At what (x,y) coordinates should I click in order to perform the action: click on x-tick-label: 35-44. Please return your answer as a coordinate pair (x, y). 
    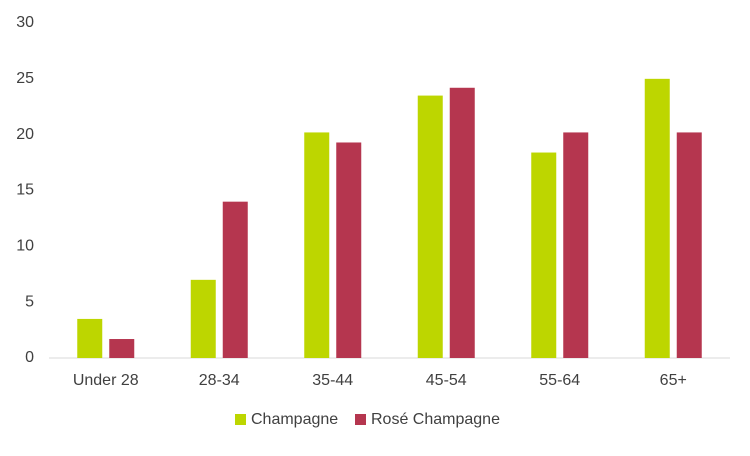
    Looking at the image, I should click on (332, 380).